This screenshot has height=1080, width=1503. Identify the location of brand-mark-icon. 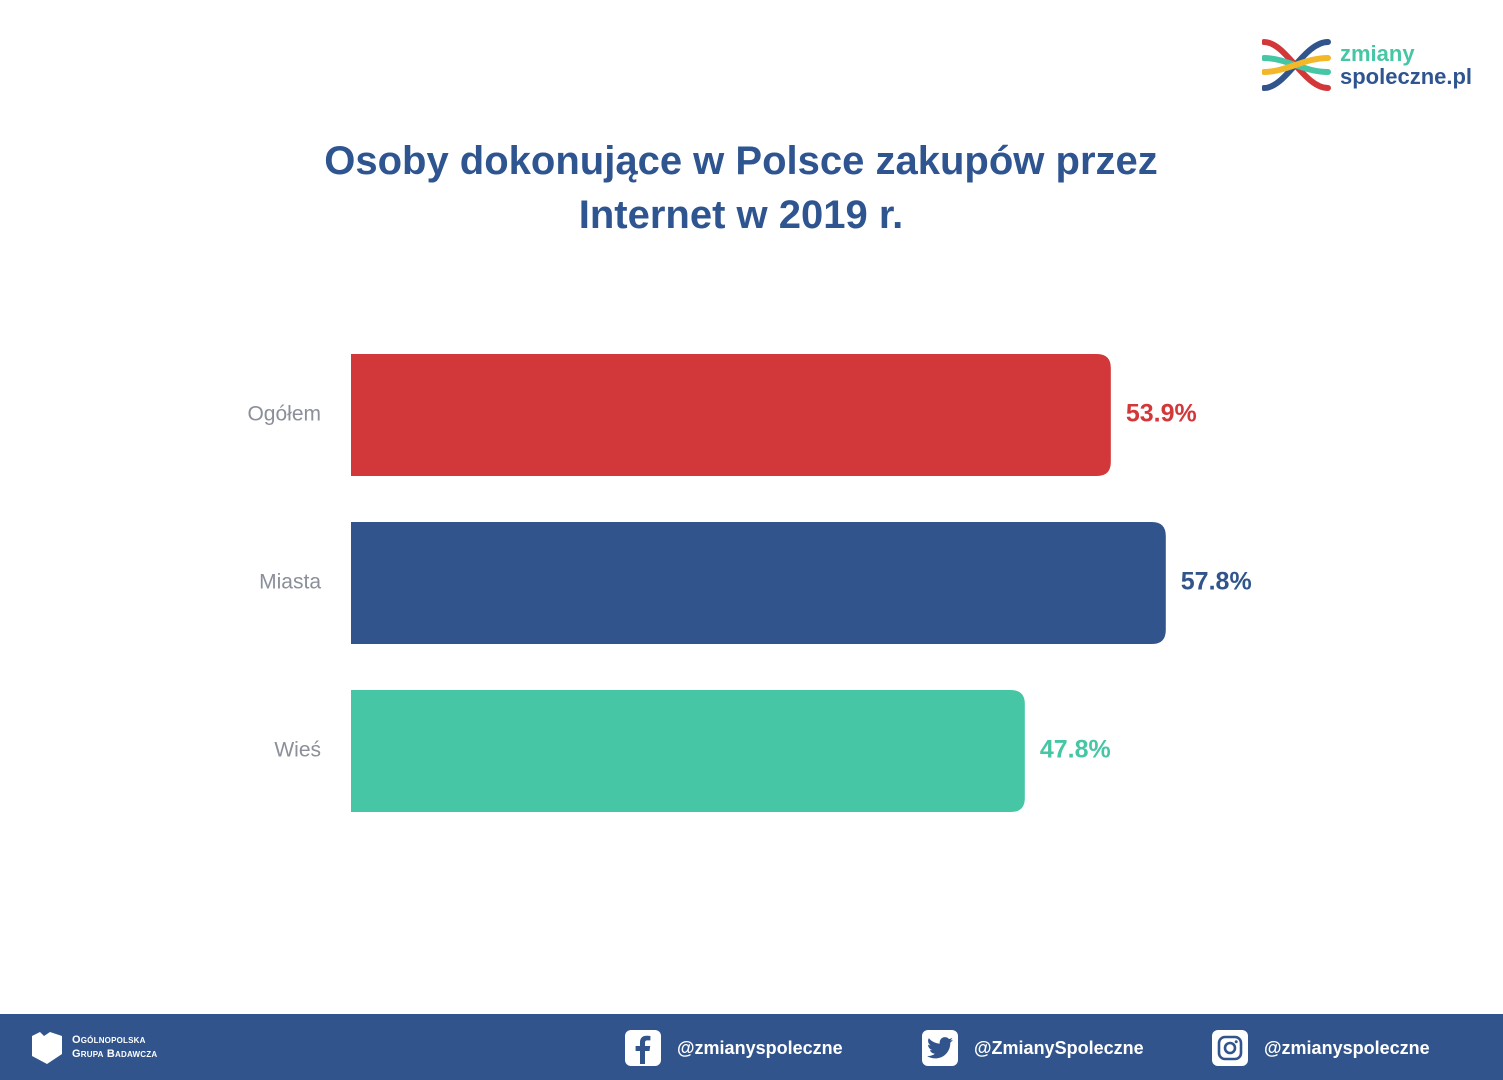
(1296, 65).